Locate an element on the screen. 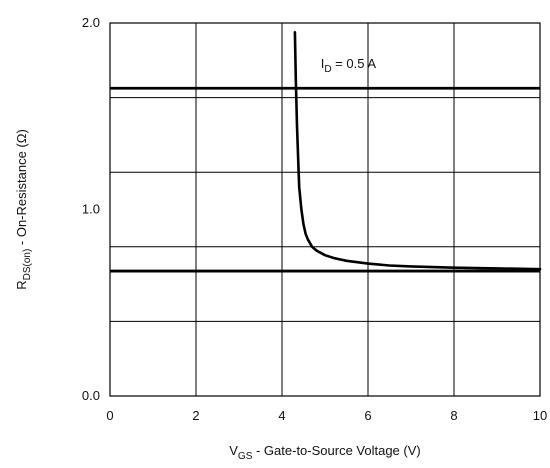  x-tick-label: 10 is located at coordinates (540, 415).